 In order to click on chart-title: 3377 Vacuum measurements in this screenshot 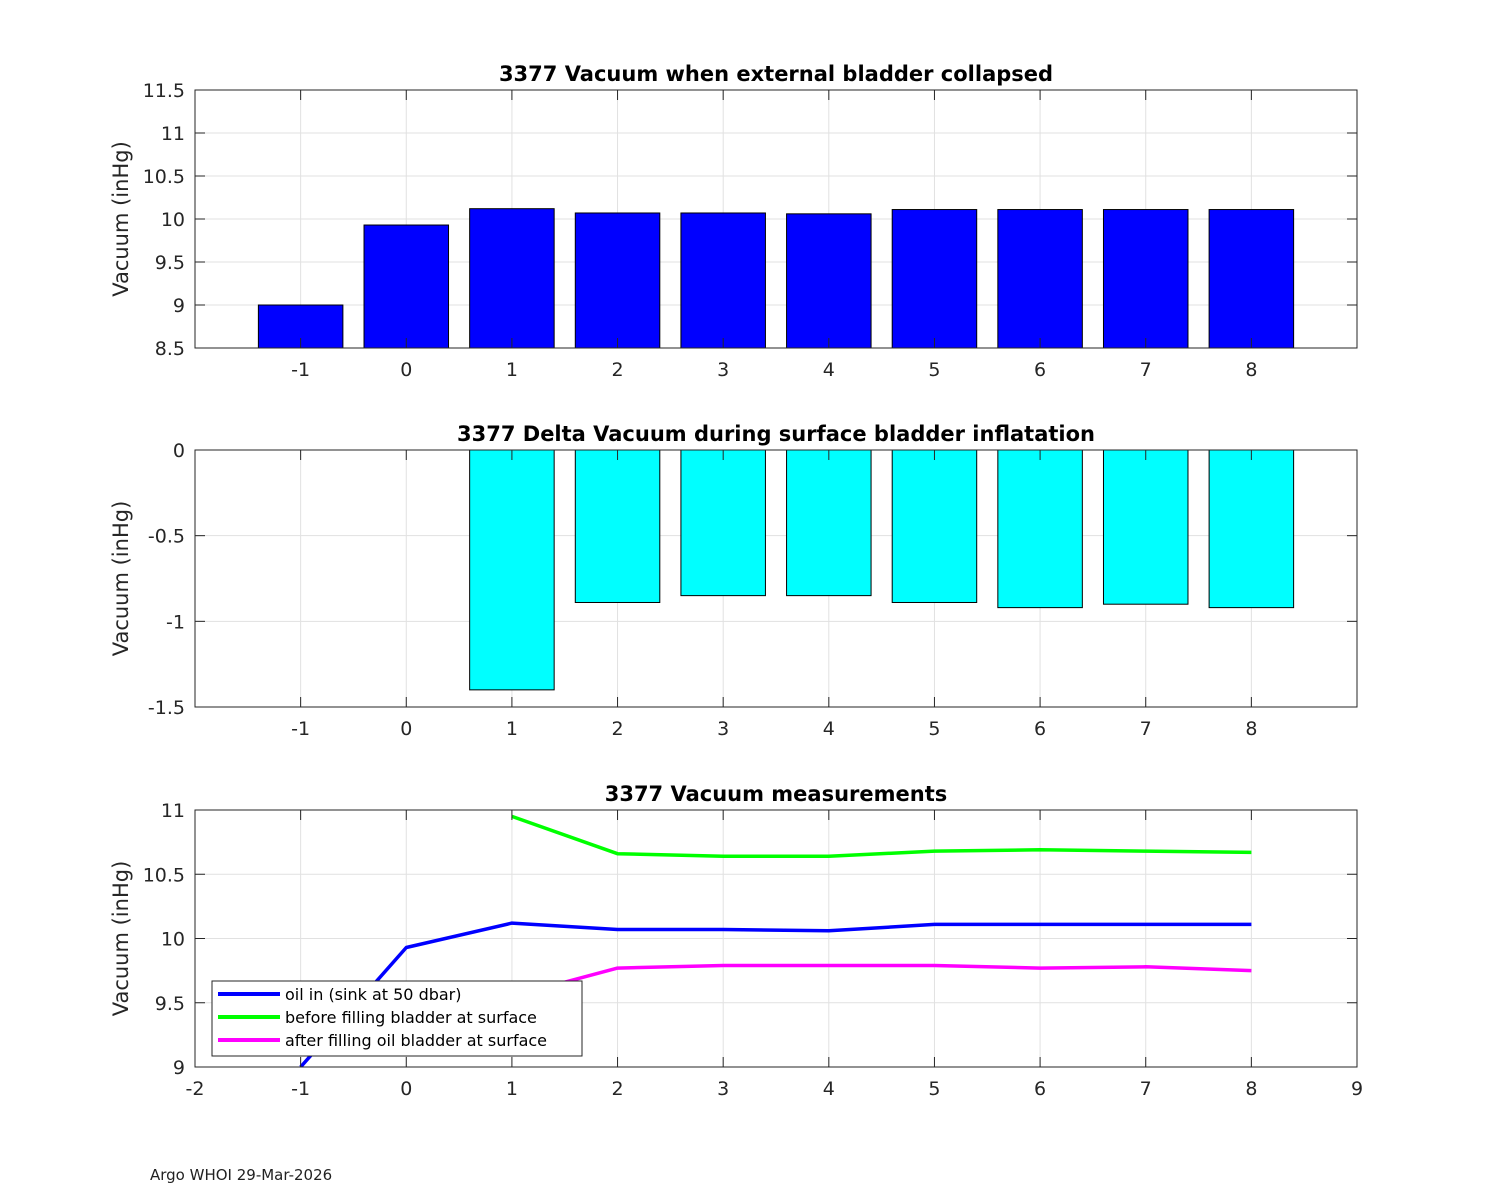, I will do `click(776, 794)`.